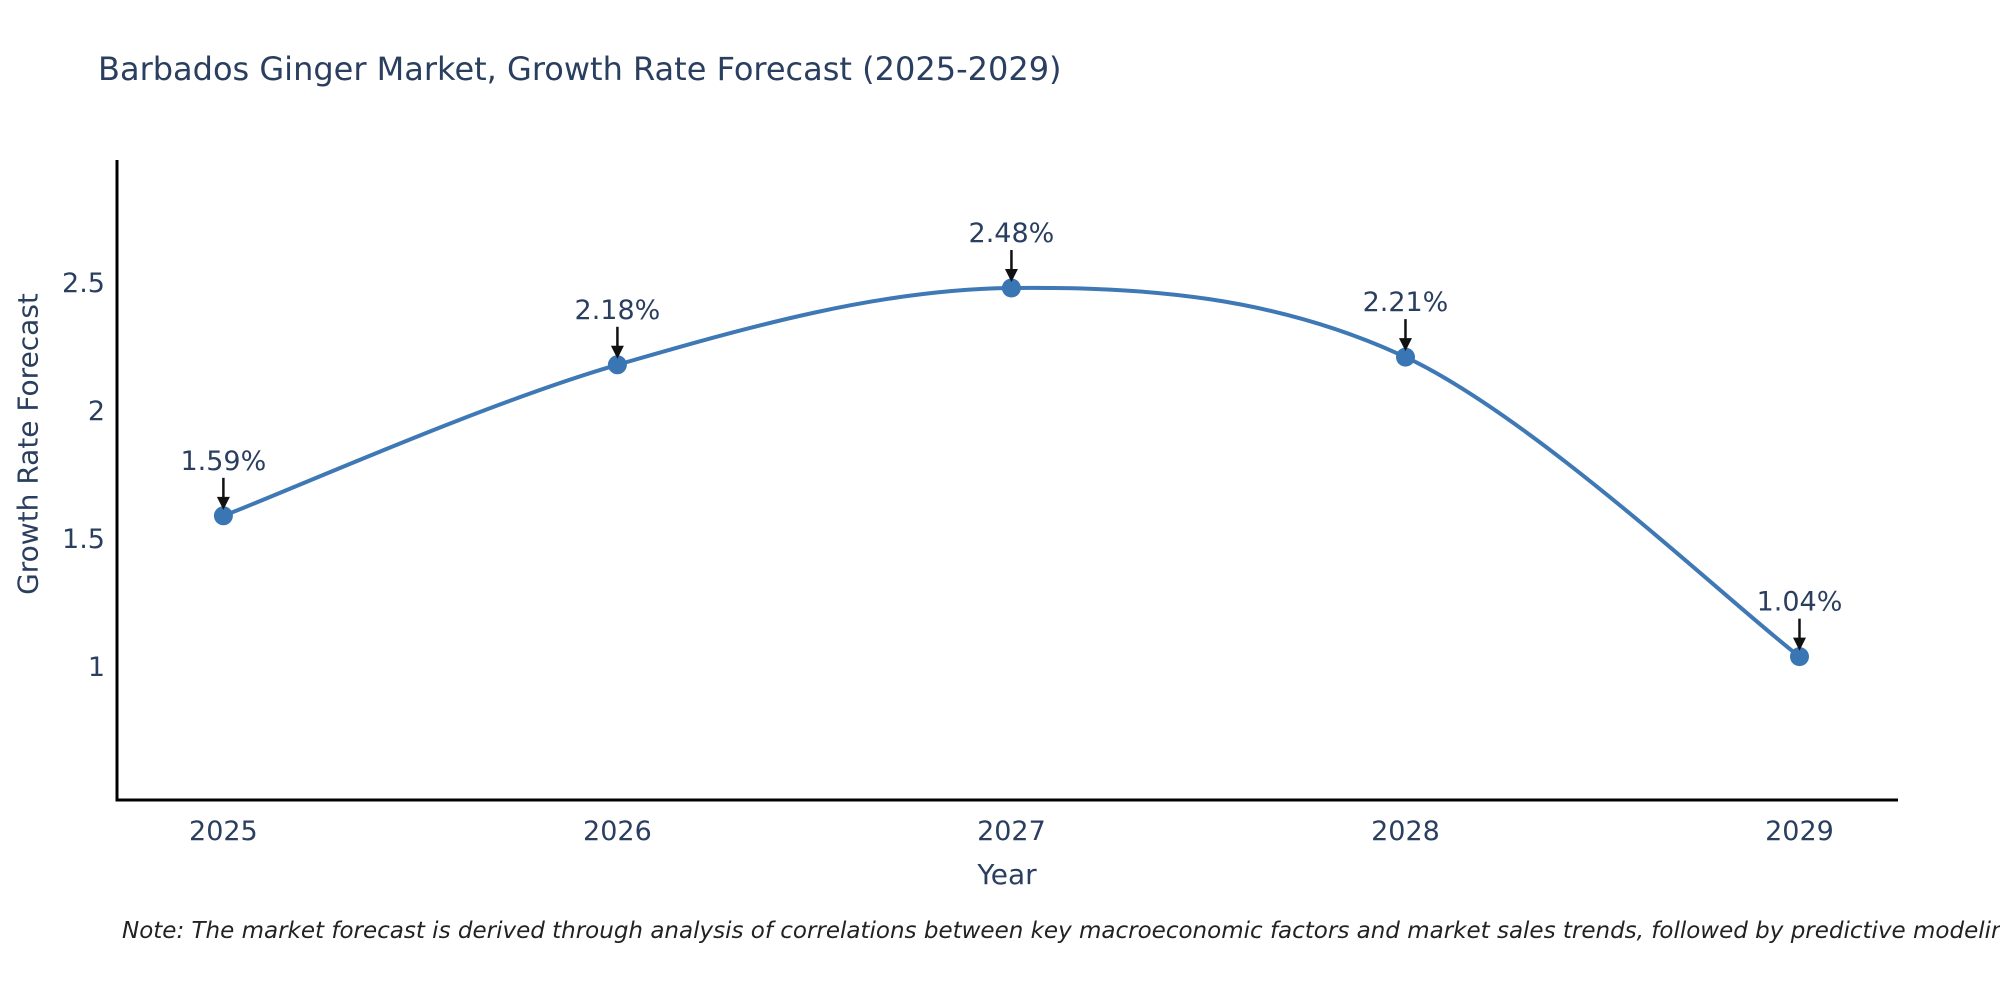 The height and width of the screenshot is (1000, 2000). I want to click on x-tick-label: 2029, so click(1799, 831).